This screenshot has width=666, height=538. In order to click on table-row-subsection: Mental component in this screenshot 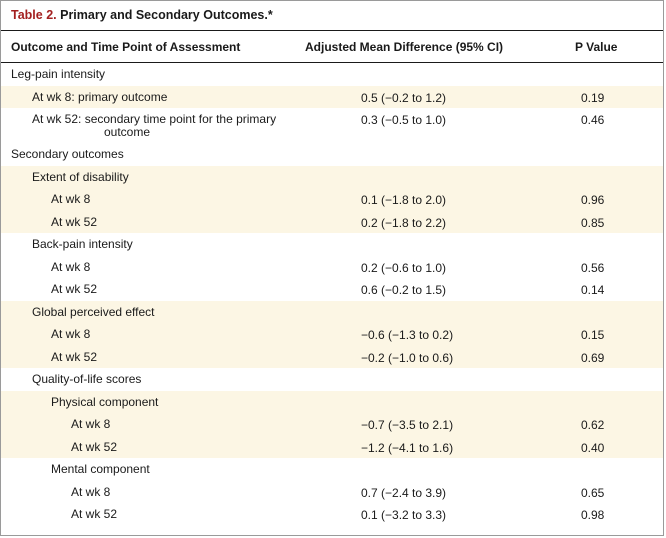, I will do `click(332, 469)`.